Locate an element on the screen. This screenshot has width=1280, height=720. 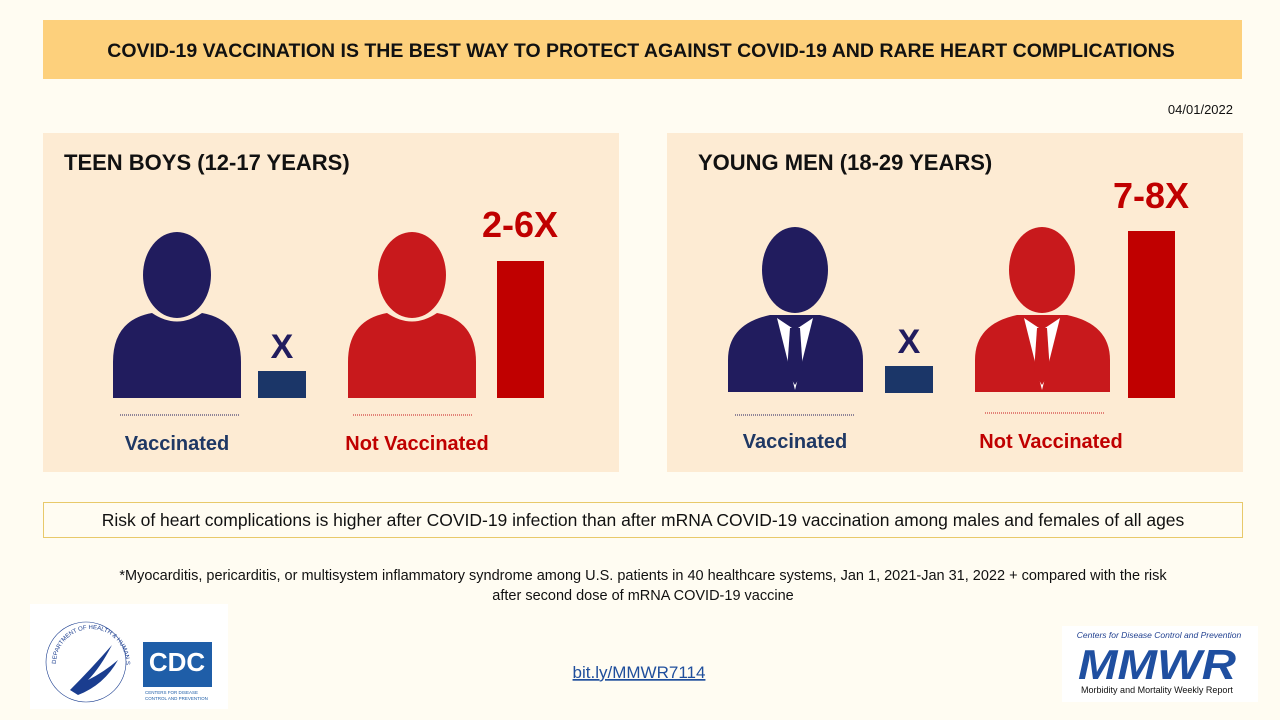
mmwr-logo: MMWR is located at coordinates (1157, 664).